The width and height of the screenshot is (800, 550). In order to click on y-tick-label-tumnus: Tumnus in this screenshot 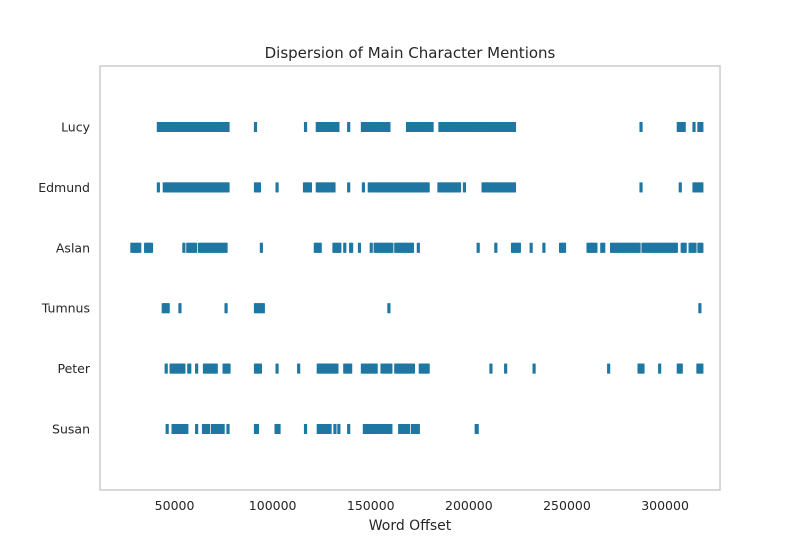, I will do `click(65, 308)`.